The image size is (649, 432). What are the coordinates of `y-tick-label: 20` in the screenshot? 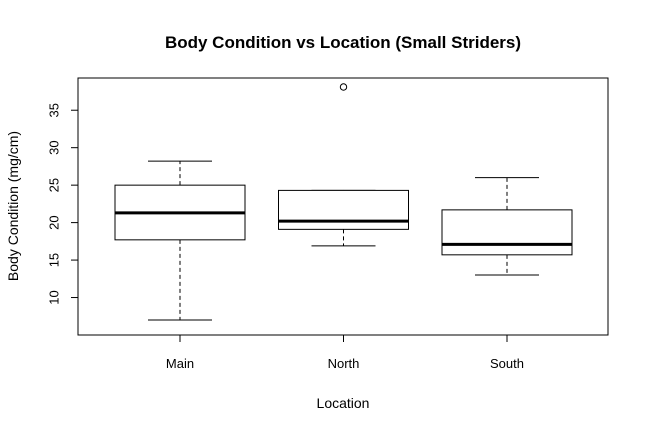 It's located at (53, 222).